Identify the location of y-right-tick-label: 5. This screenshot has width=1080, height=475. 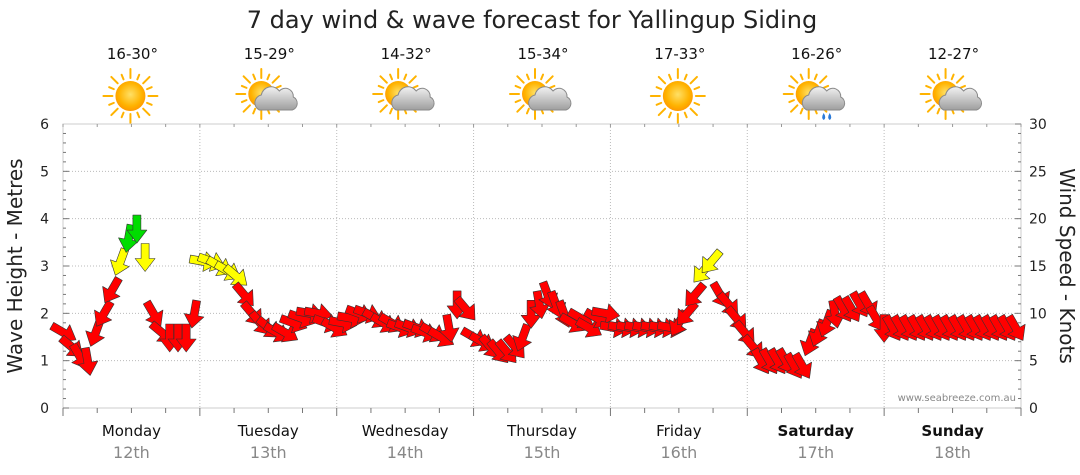
(1033, 362).